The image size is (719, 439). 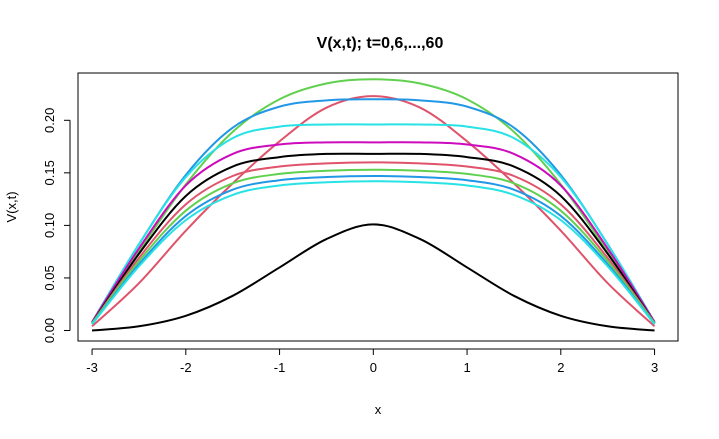 What do you see at coordinates (560, 367) in the screenshot?
I see `x-tick-label: 2` at bounding box center [560, 367].